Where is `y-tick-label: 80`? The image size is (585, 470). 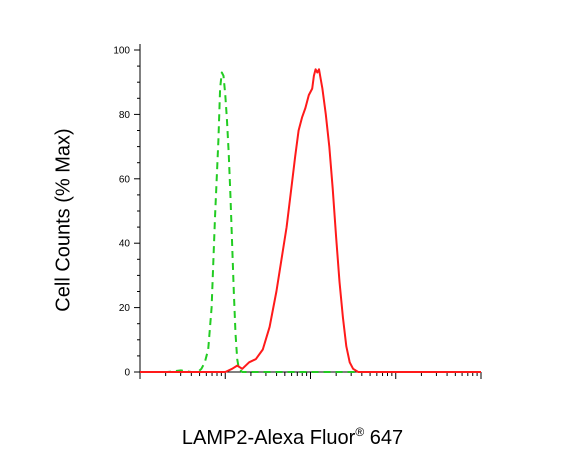
y-tick-label: 80 is located at coordinates (125, 115).